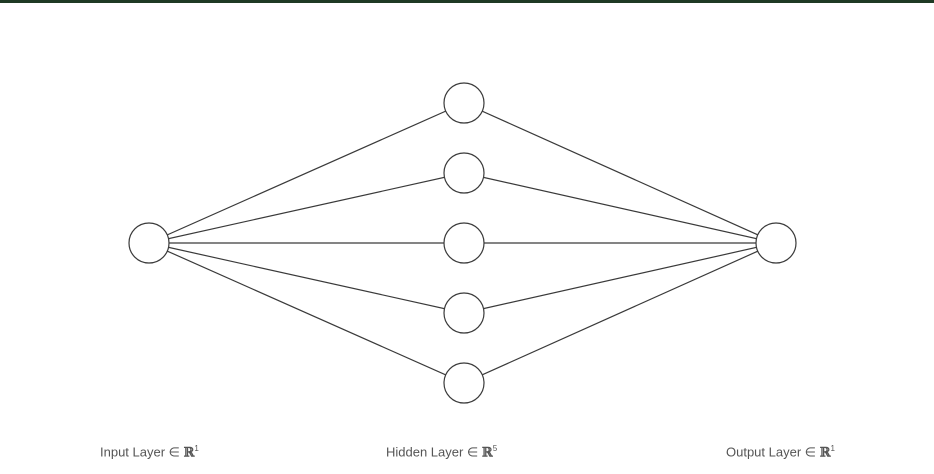 The height and width of the screenshot is (474, 934). Describe the element at coordinates (434, 452) in the screenshot. I see `hidden-layer-label-text: Hidden Layer ∈` at that location.